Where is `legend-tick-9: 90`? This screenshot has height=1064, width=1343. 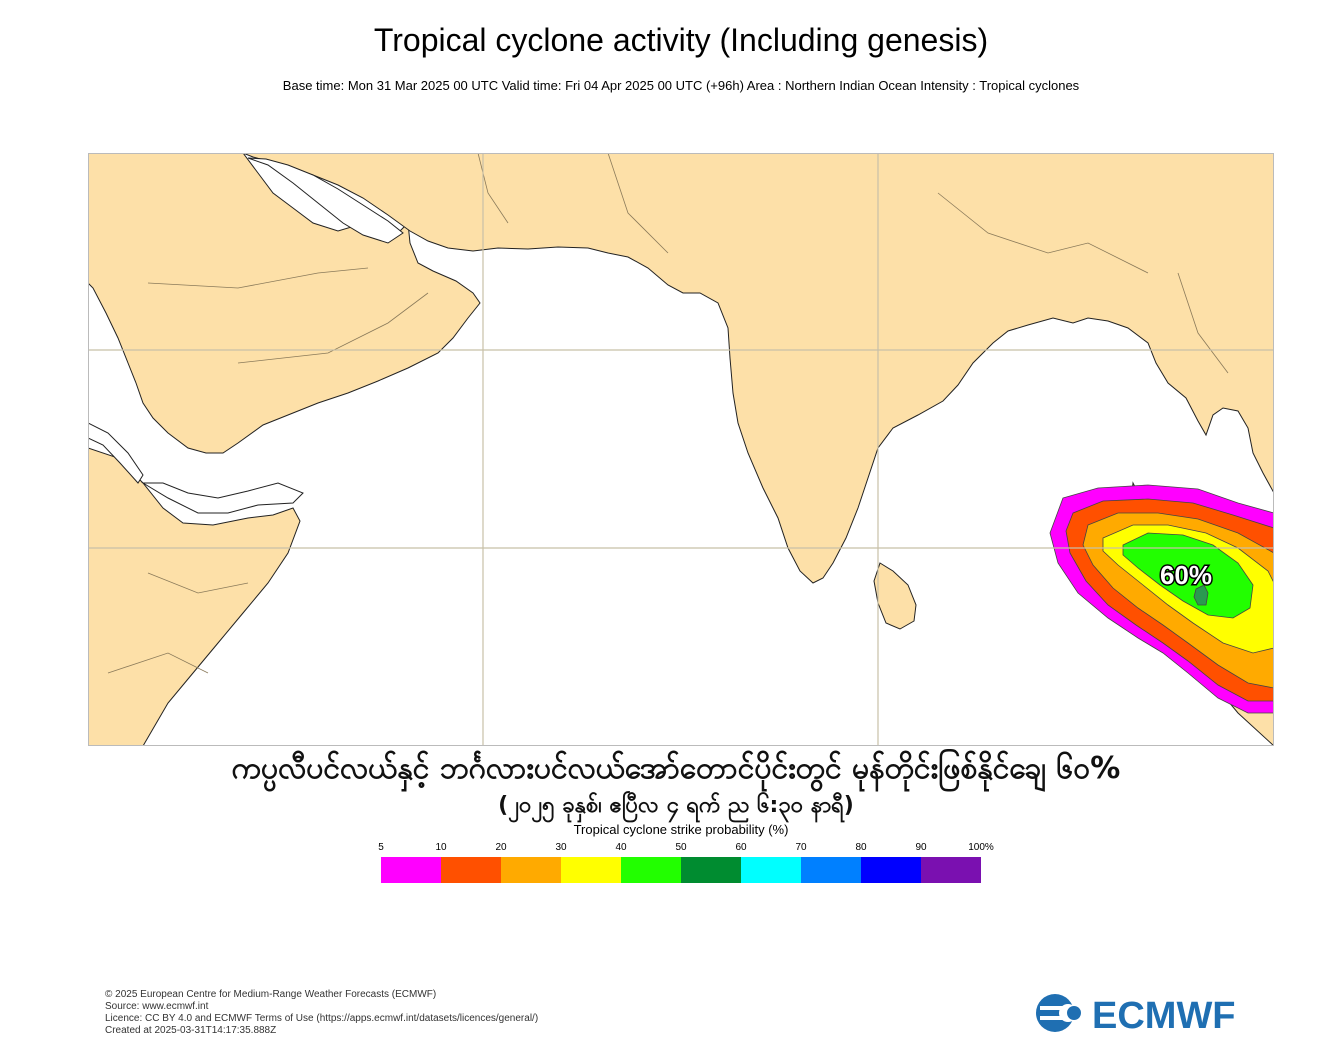 legend-tick-9: 90 is located at coordinates (921, 847).